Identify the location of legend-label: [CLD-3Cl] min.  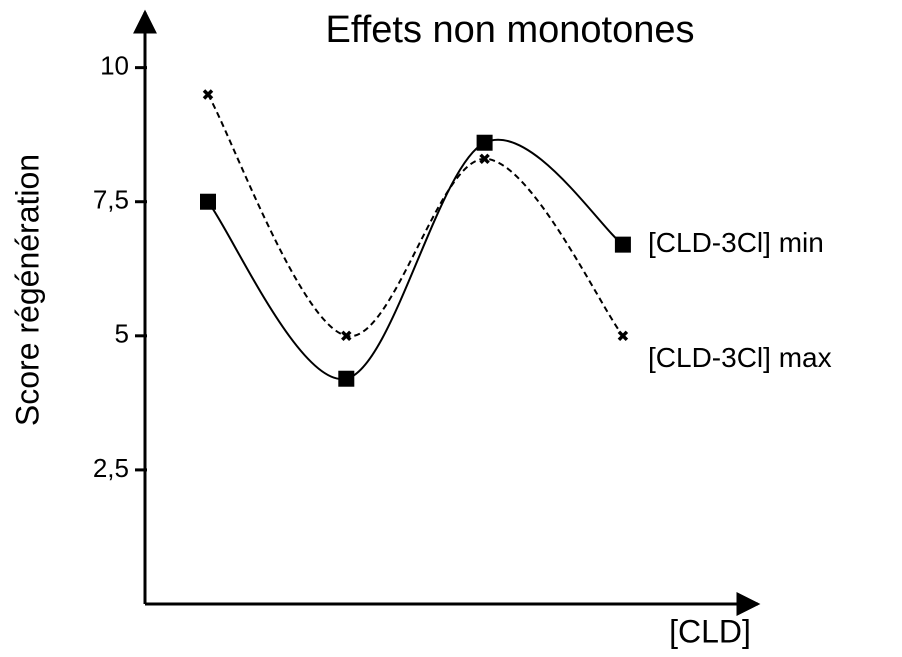
(736, 242).